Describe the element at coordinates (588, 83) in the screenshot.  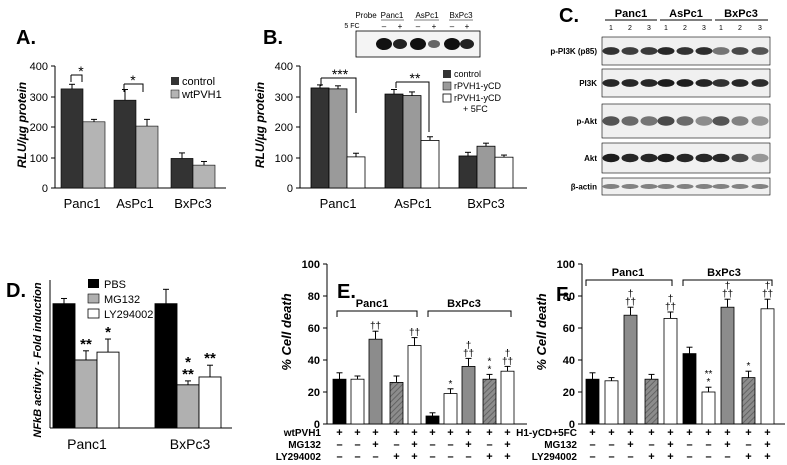
I see `blot-row-label: PI3K` at that location.